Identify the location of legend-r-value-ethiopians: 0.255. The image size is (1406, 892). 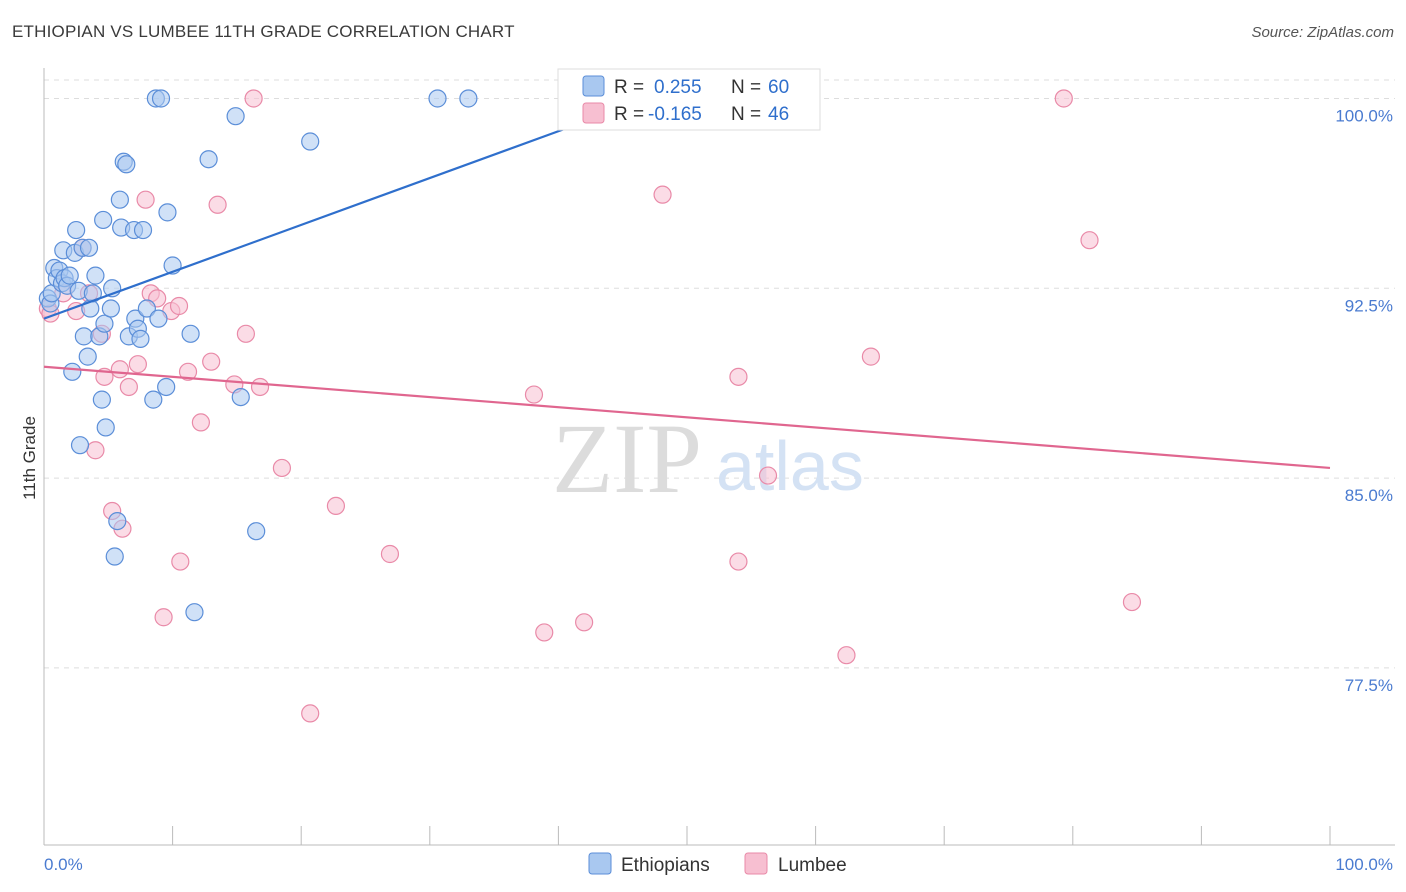
(678, 87).